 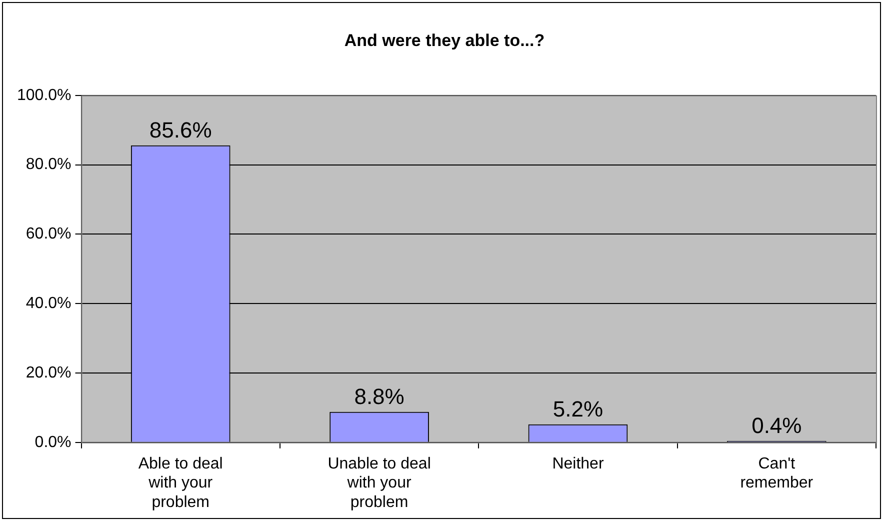 What do you see at coordinates (53, 442) in the screenshot?
I see `y-tick-label: 0.0%` at bounding box center [53, 442].